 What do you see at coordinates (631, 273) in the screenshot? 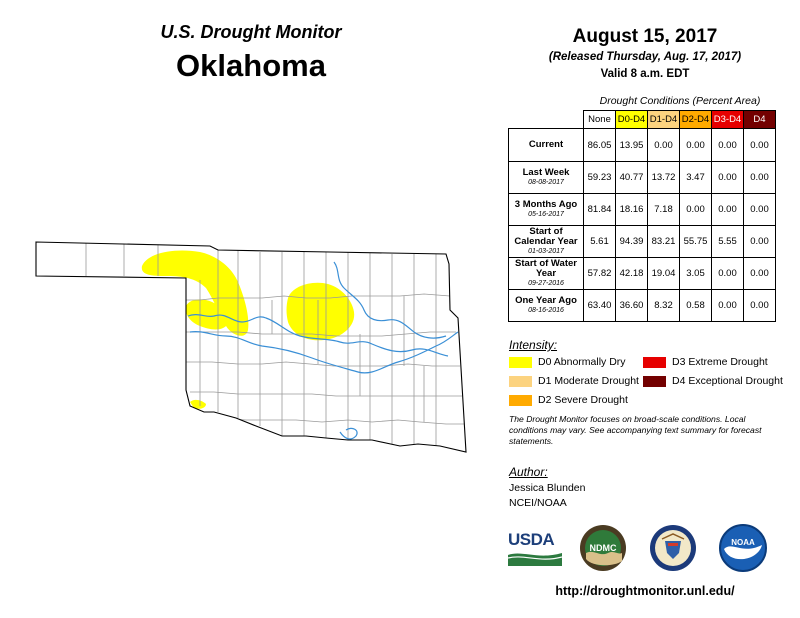
I see `table-cell: 42.18` at bounding box center [631, 273].